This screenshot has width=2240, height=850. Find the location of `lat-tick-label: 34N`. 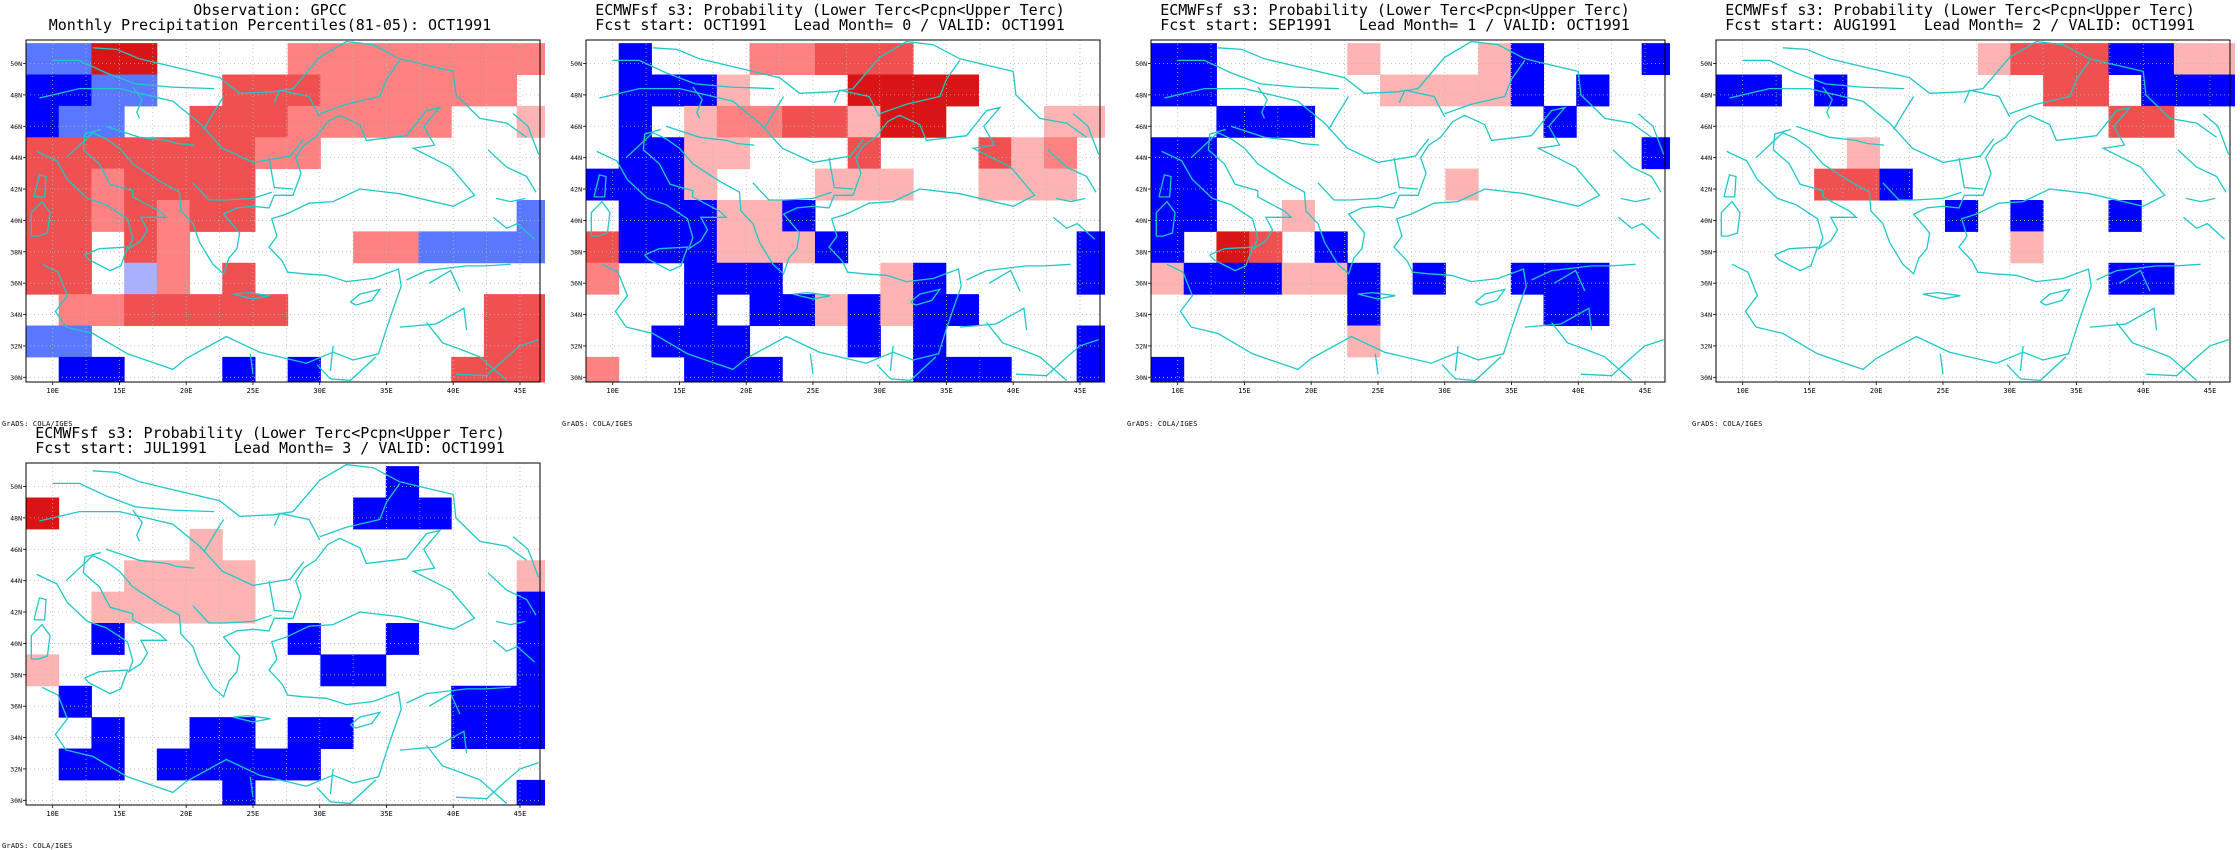

lat-tick-label: 34N is located at coordinates (576, 315).